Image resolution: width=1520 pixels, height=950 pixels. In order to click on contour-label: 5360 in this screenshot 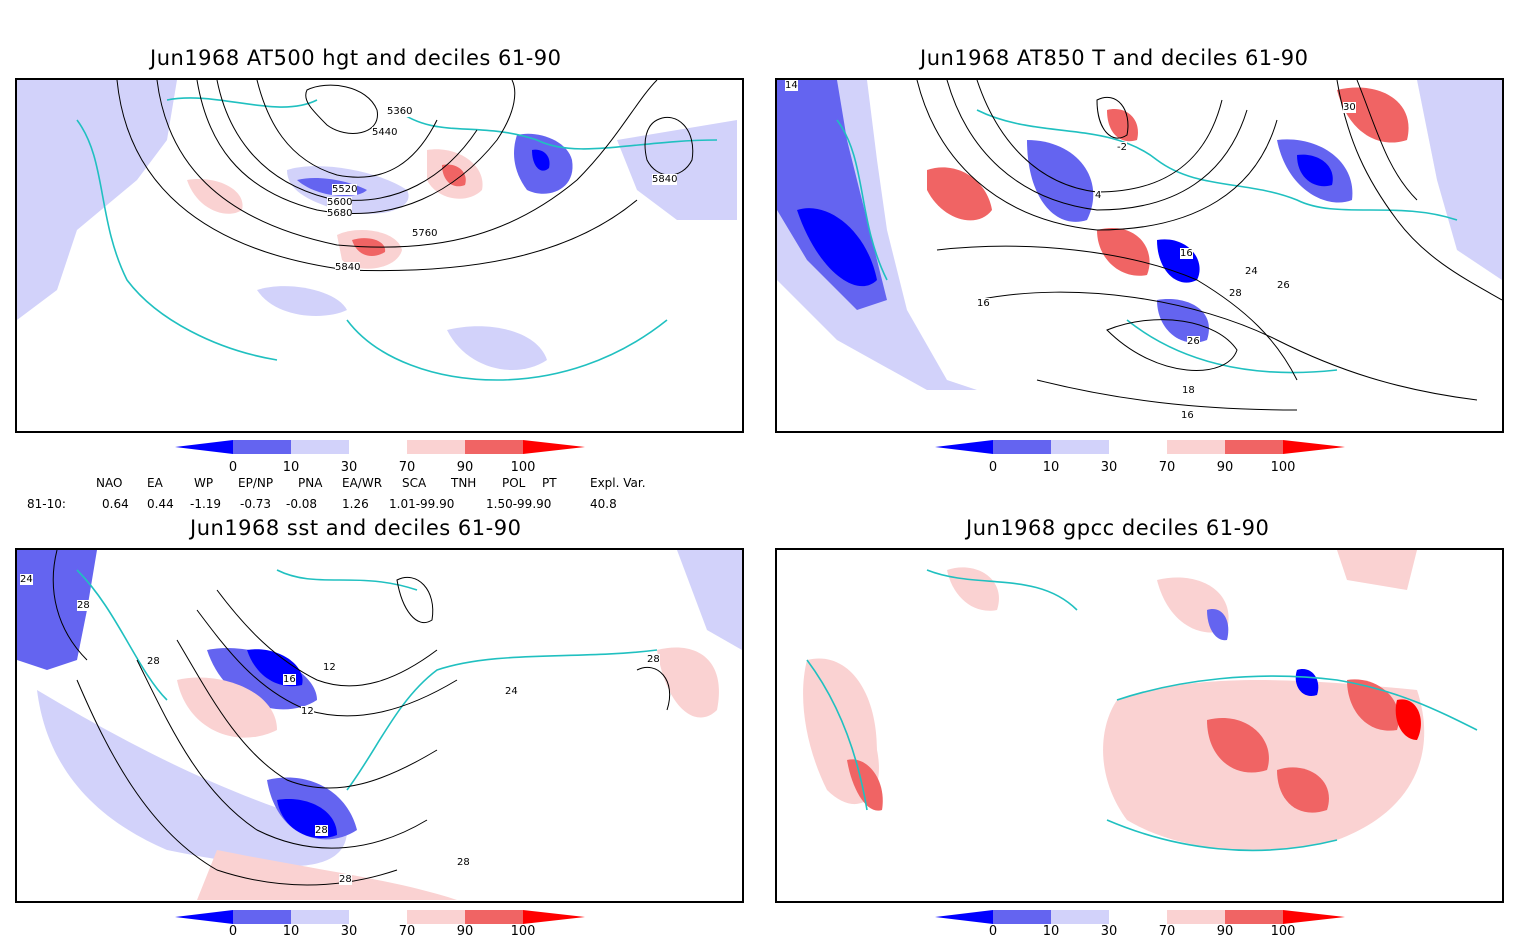, I will do `click(400, 111)`.